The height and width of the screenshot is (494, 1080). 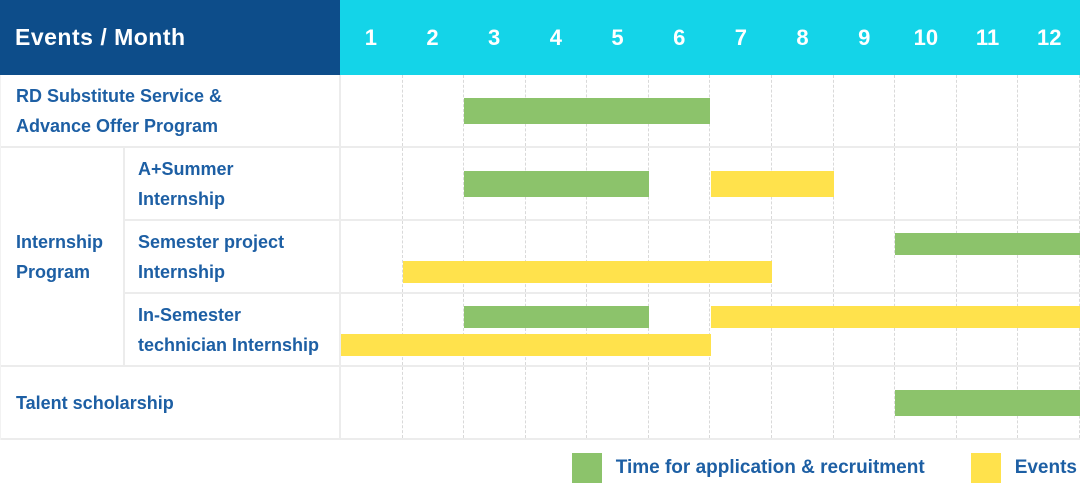 I want to click on legend-swatch-application, so click(x=586, y=468).